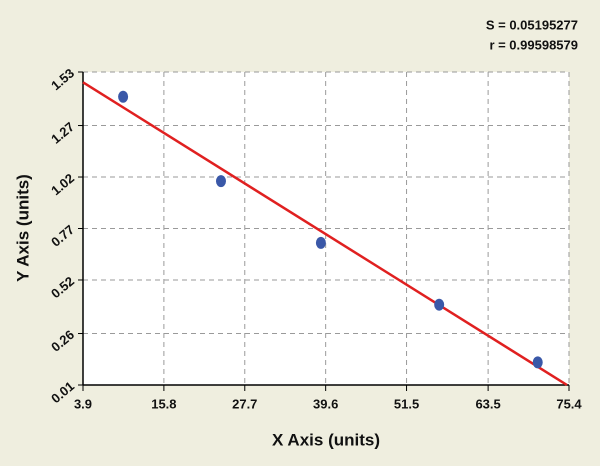 The height and width of the screenshot is (466, 600). I want to click on x-tick-label: 15.8, so click(163, 403).